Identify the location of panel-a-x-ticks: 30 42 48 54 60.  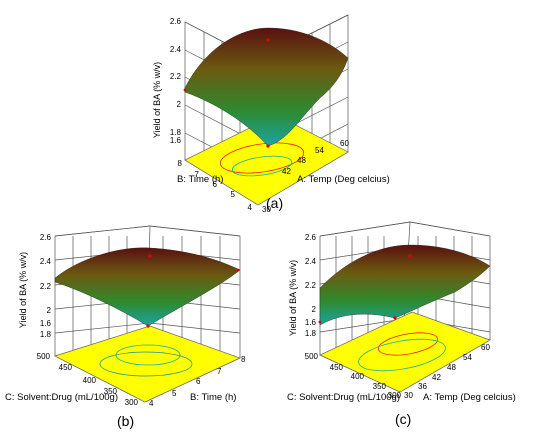
(305, 176).